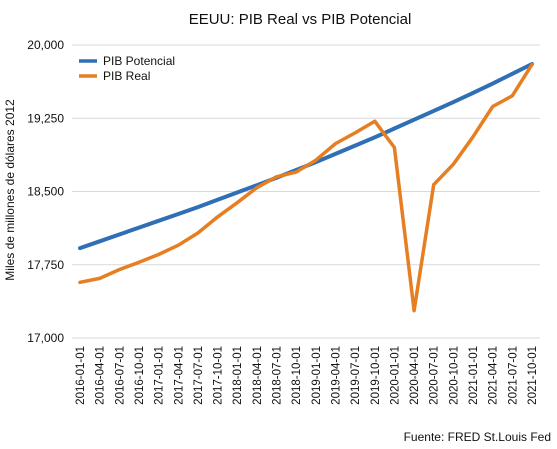  Describe the element at coordinates (160, 375) in the screenshot. I see `x-tick-label: 2017-01-01` at that location.